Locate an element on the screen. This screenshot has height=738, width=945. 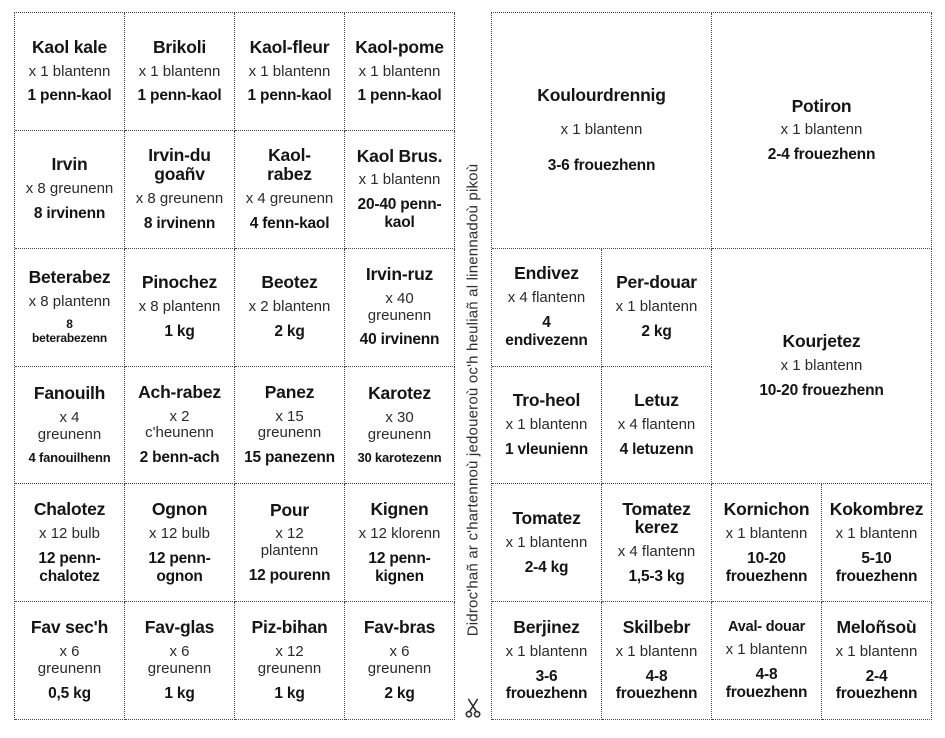
card-title: Beterabez is located at coordinates (69, 277).